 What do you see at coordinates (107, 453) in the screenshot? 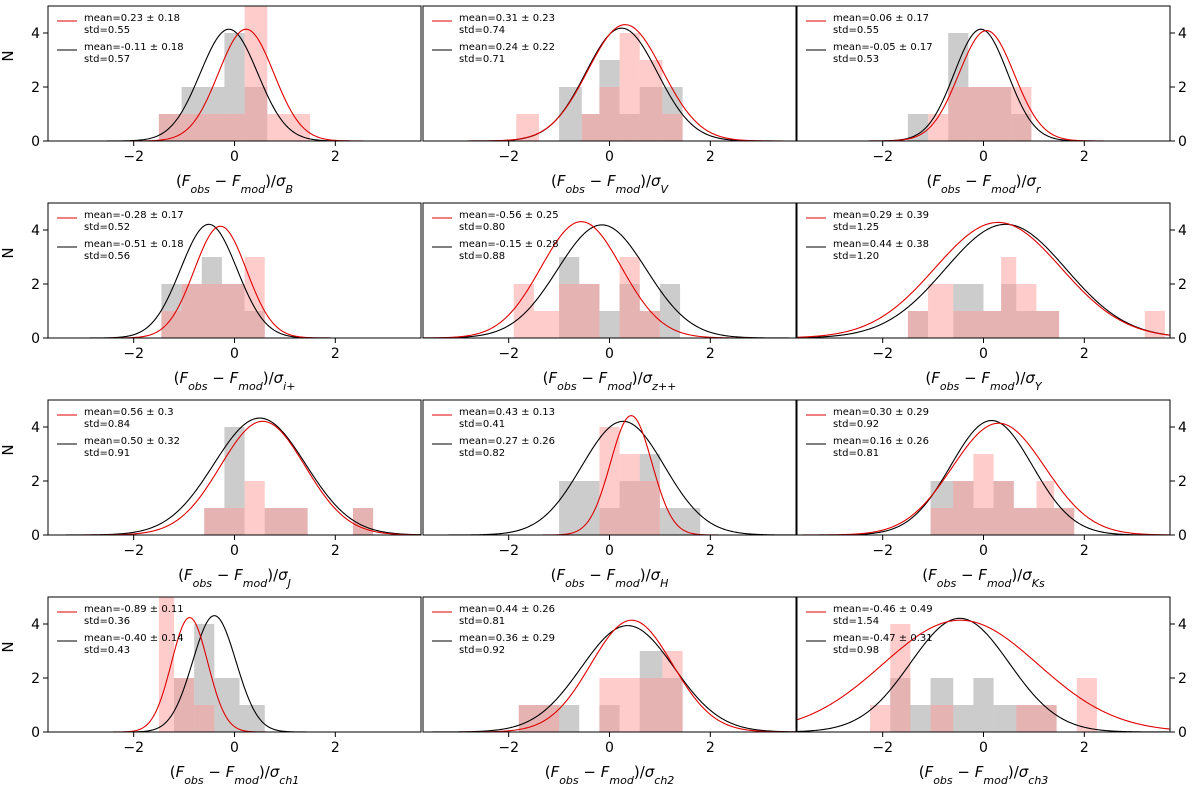
I see `legend-black-std: std=0.91` at bounding box center [107, 453].